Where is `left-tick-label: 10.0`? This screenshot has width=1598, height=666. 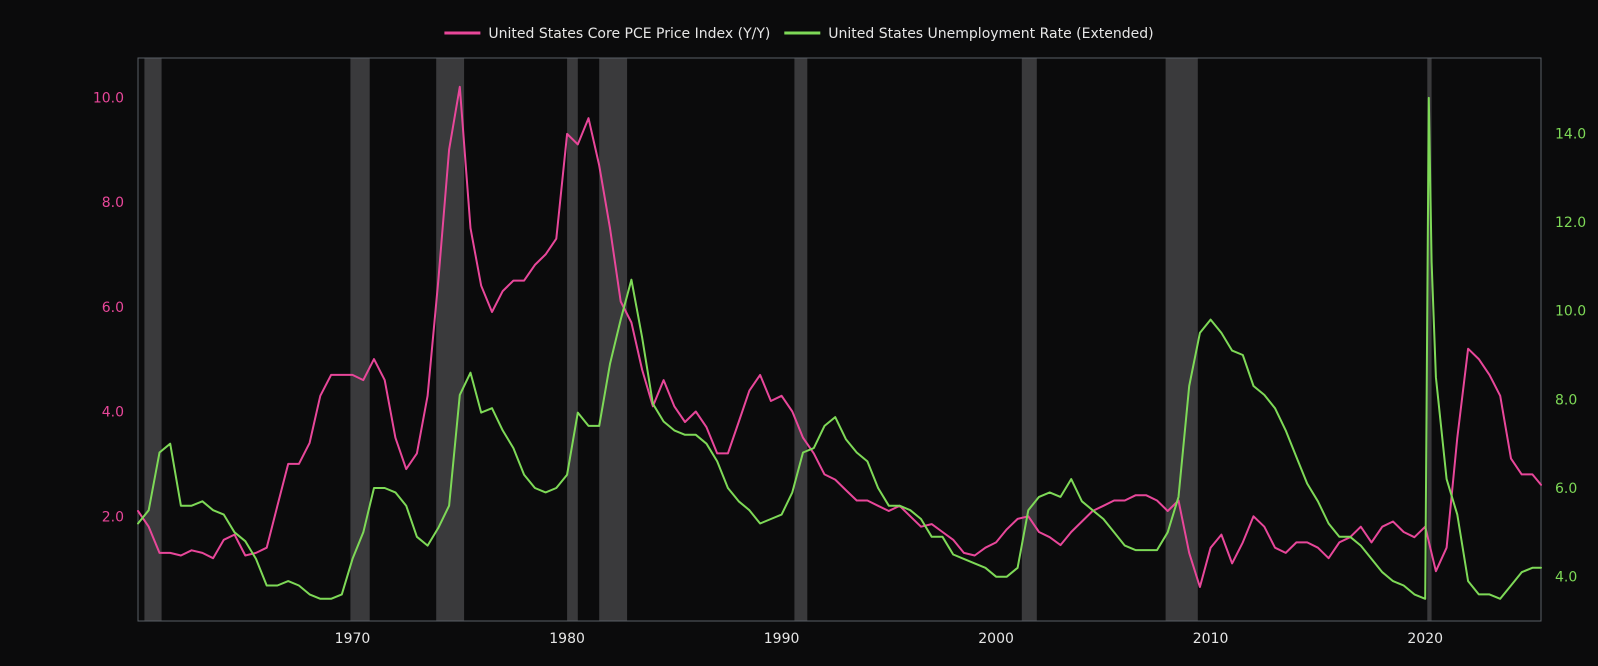
left-tick-label: 10.0 is located at coordinates (108, 98).